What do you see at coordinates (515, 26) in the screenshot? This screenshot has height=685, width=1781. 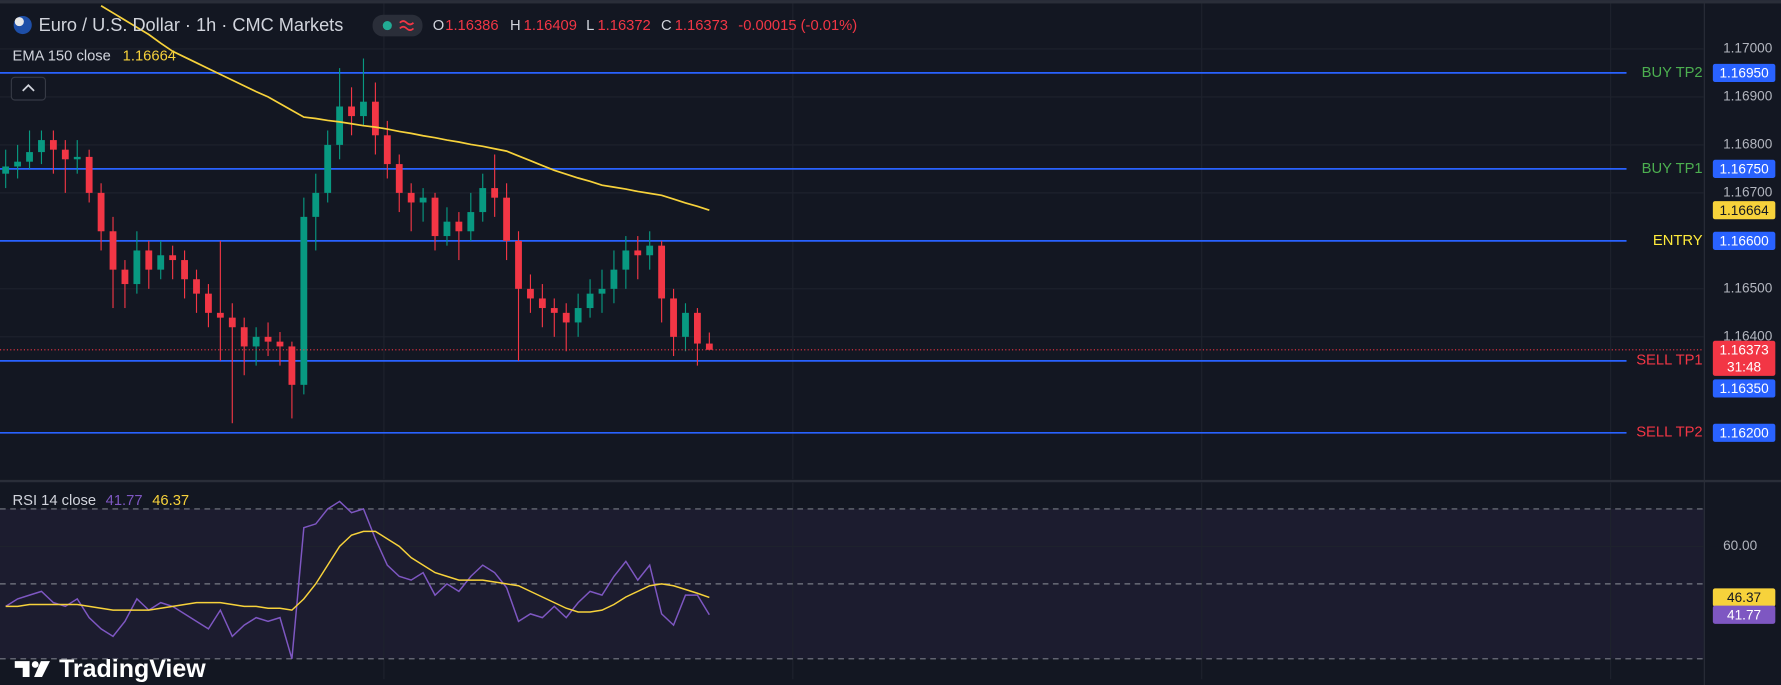 I see `ohlc-label: H` at bounding box center [515, 26].